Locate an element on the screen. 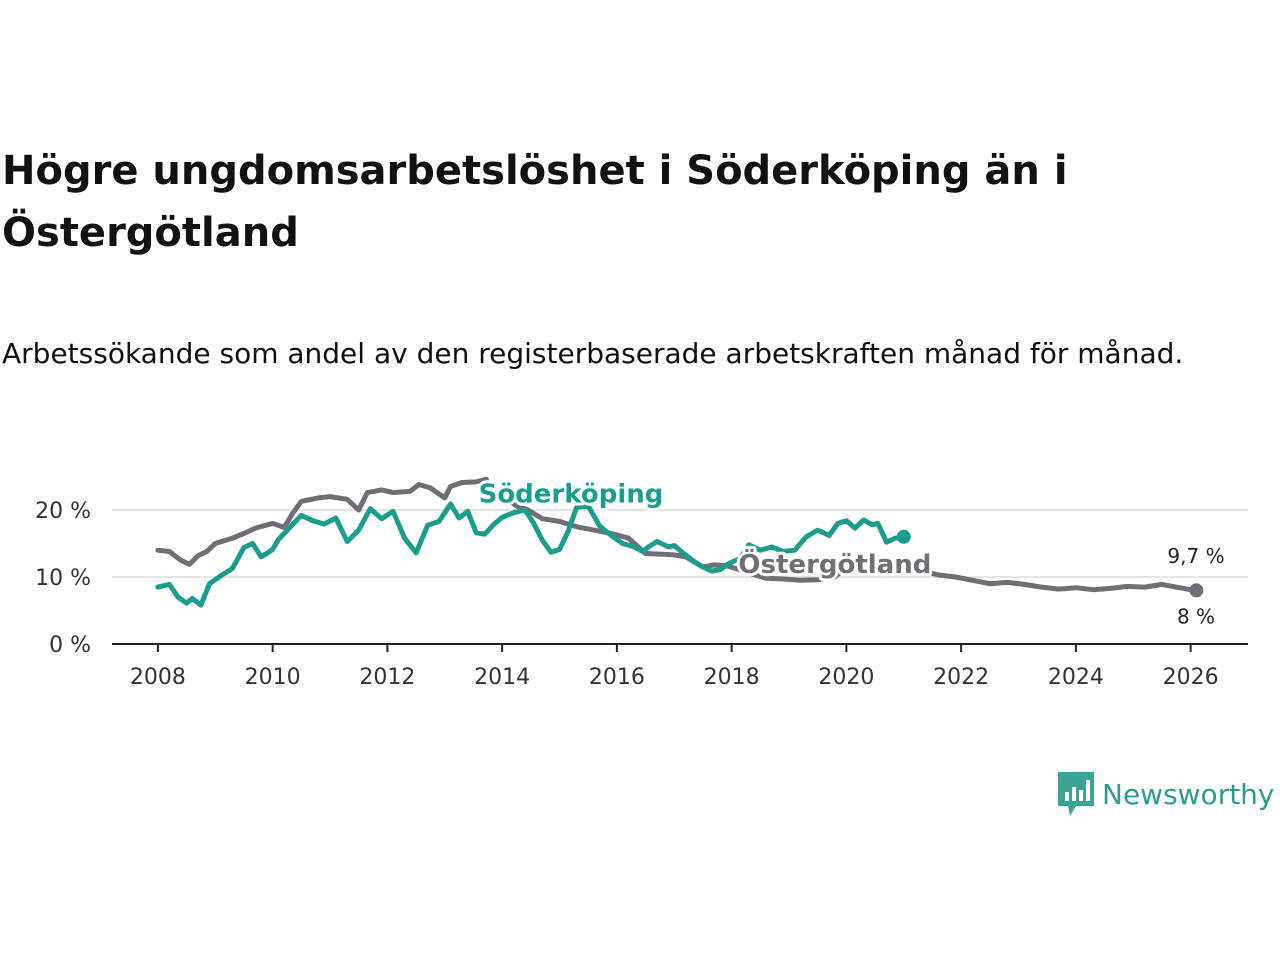 Image resolution: width=1280 pixels, height=960 pixels. series-end-label: 8 % is located at coordinates (1196, 616).